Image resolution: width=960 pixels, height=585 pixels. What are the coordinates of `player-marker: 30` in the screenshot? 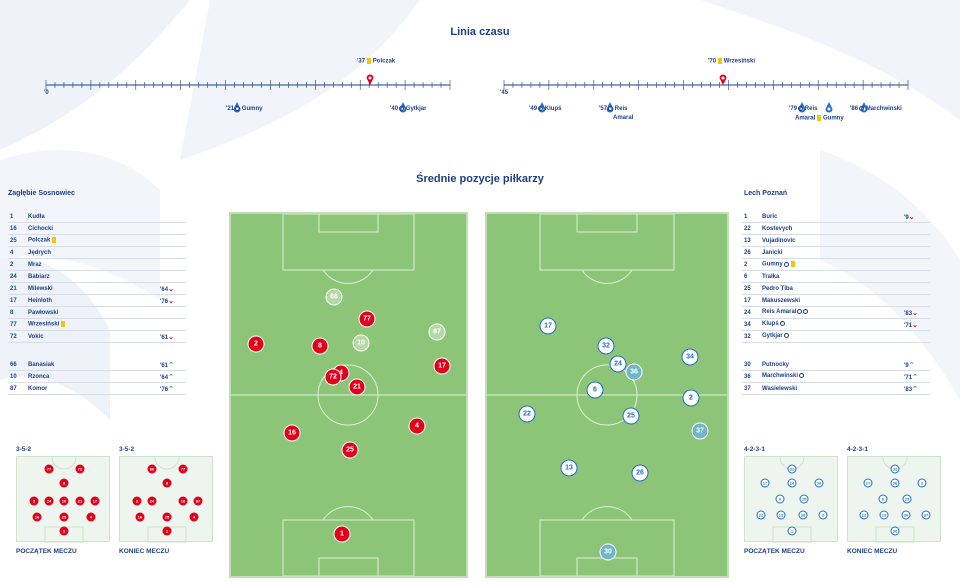 It's located at (608, 552).